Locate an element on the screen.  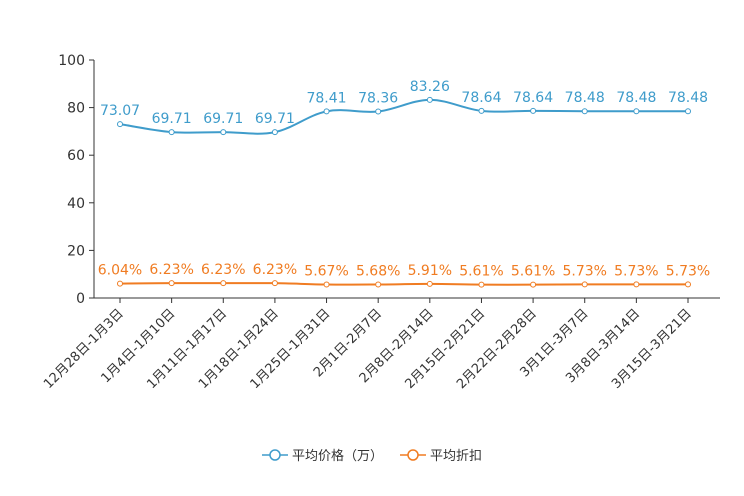
legend-item: 平均折扣 is located at coordinates (441, 456).